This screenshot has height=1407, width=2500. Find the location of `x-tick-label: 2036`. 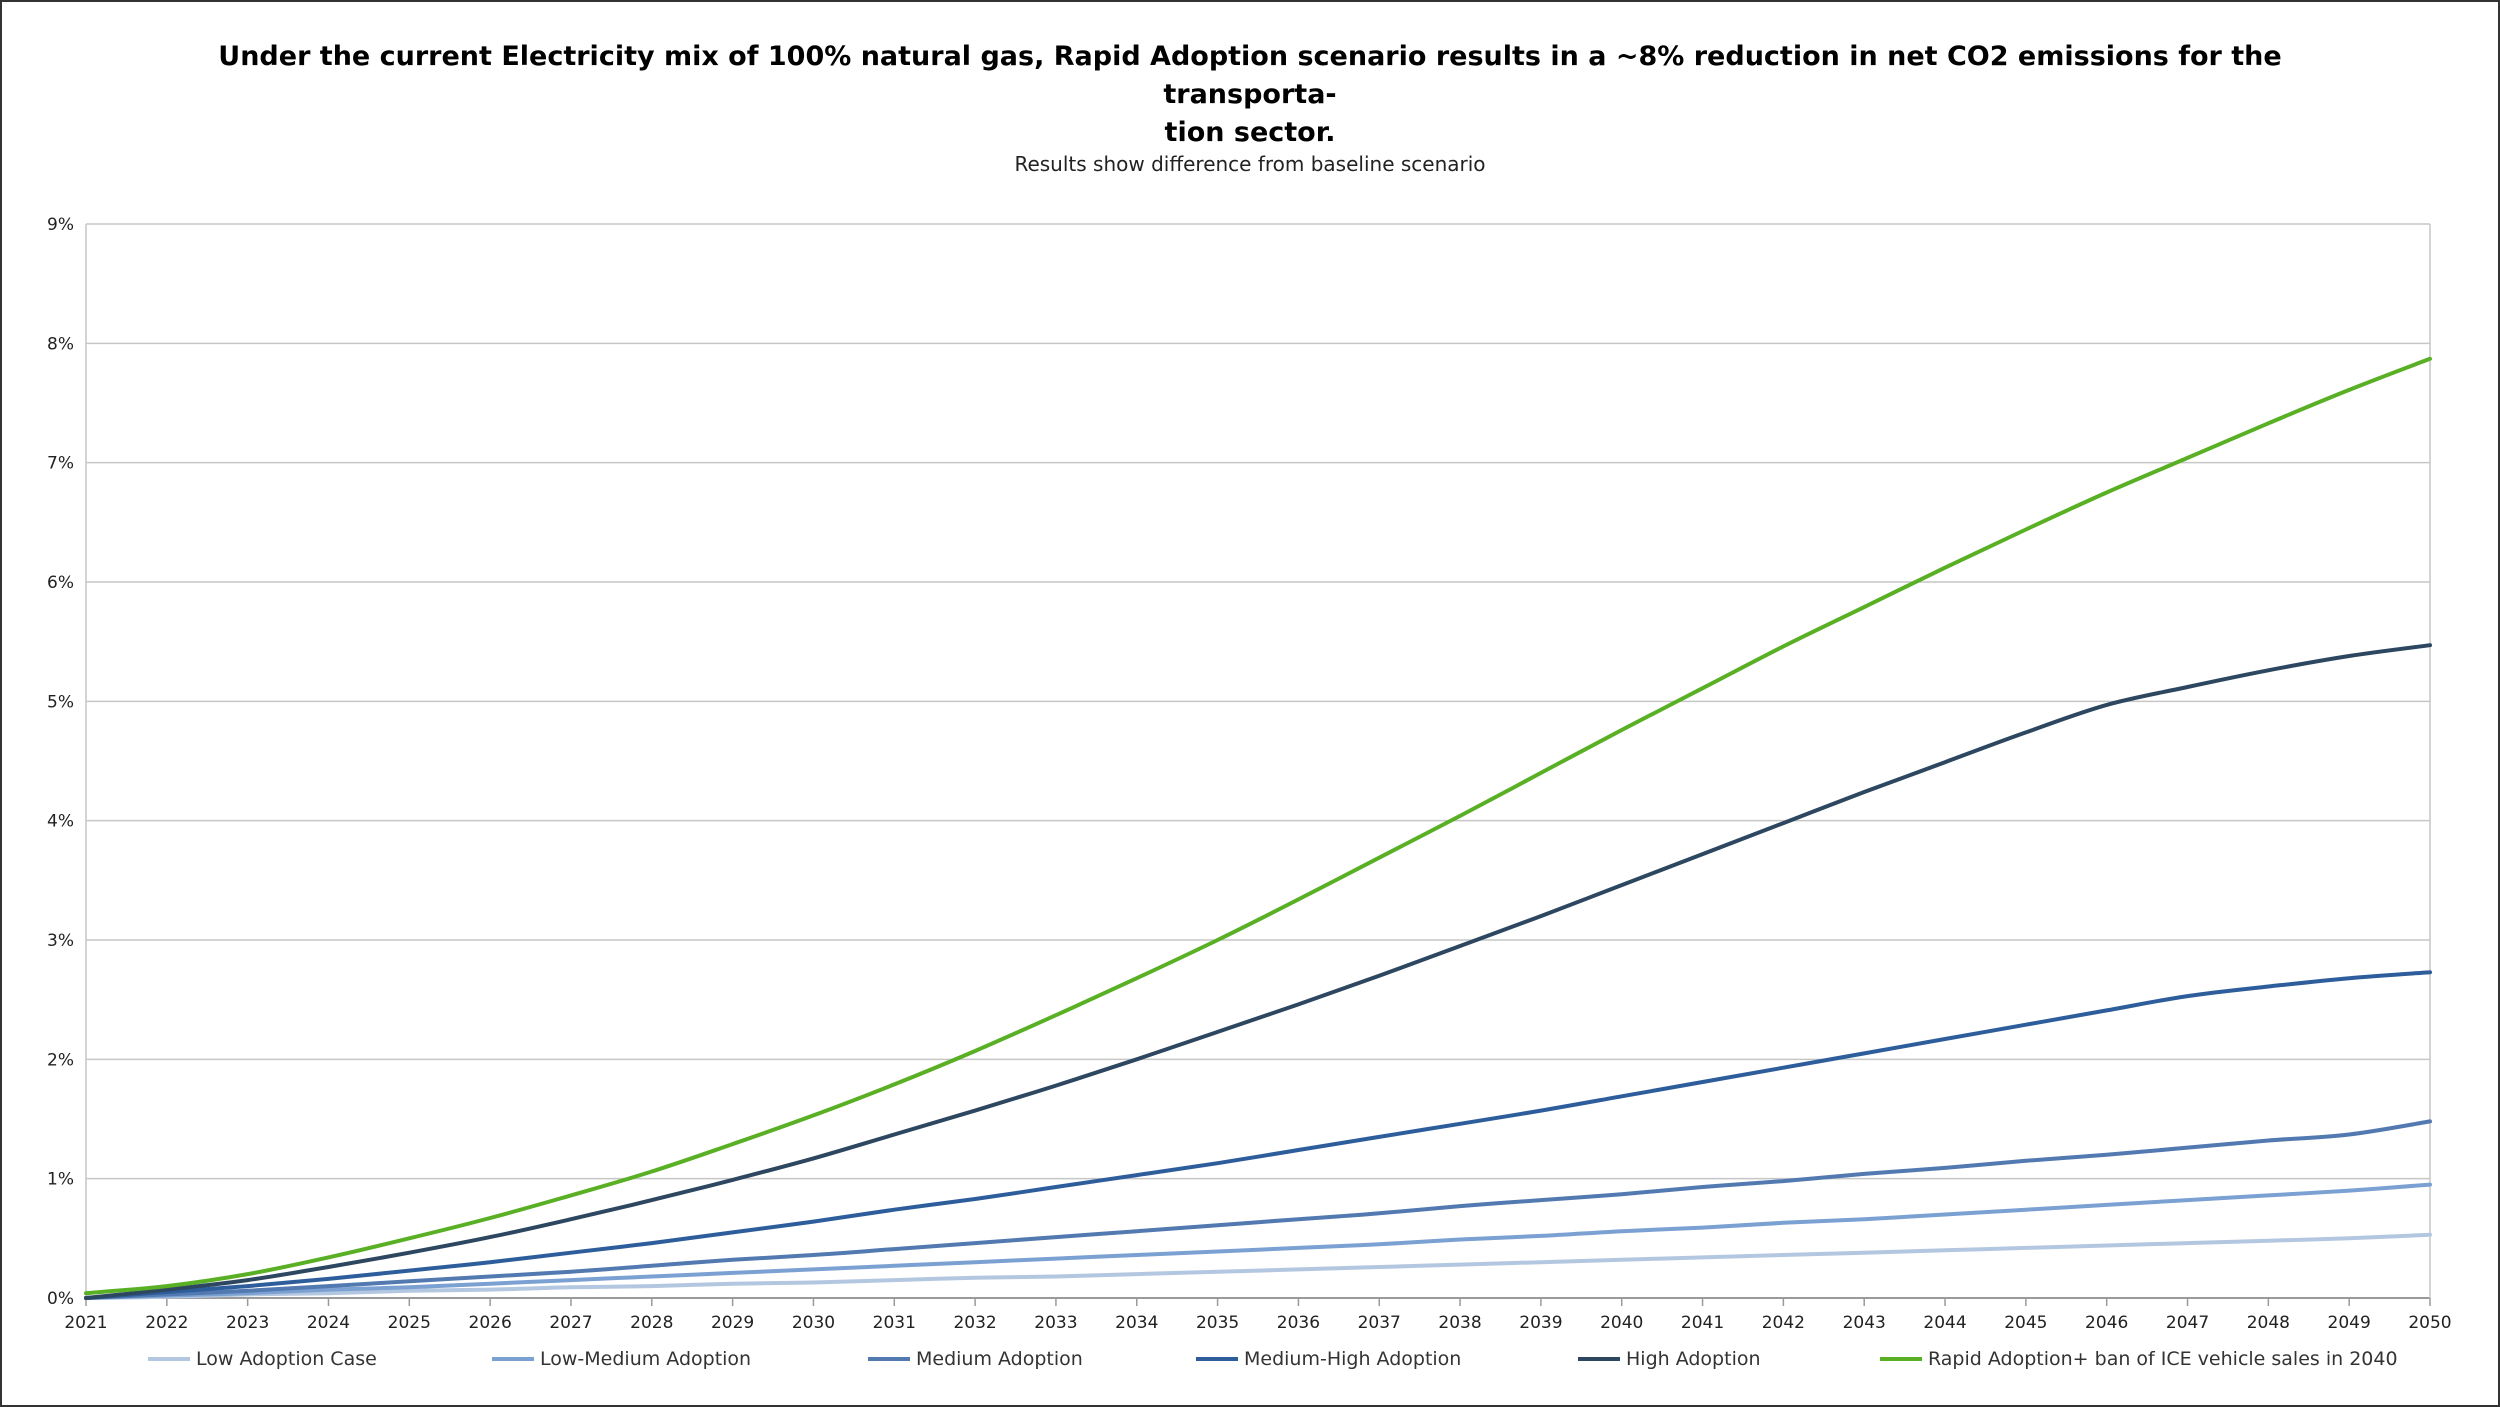

x-tick-label: 2036 is located at coordinates (1298, 1323).